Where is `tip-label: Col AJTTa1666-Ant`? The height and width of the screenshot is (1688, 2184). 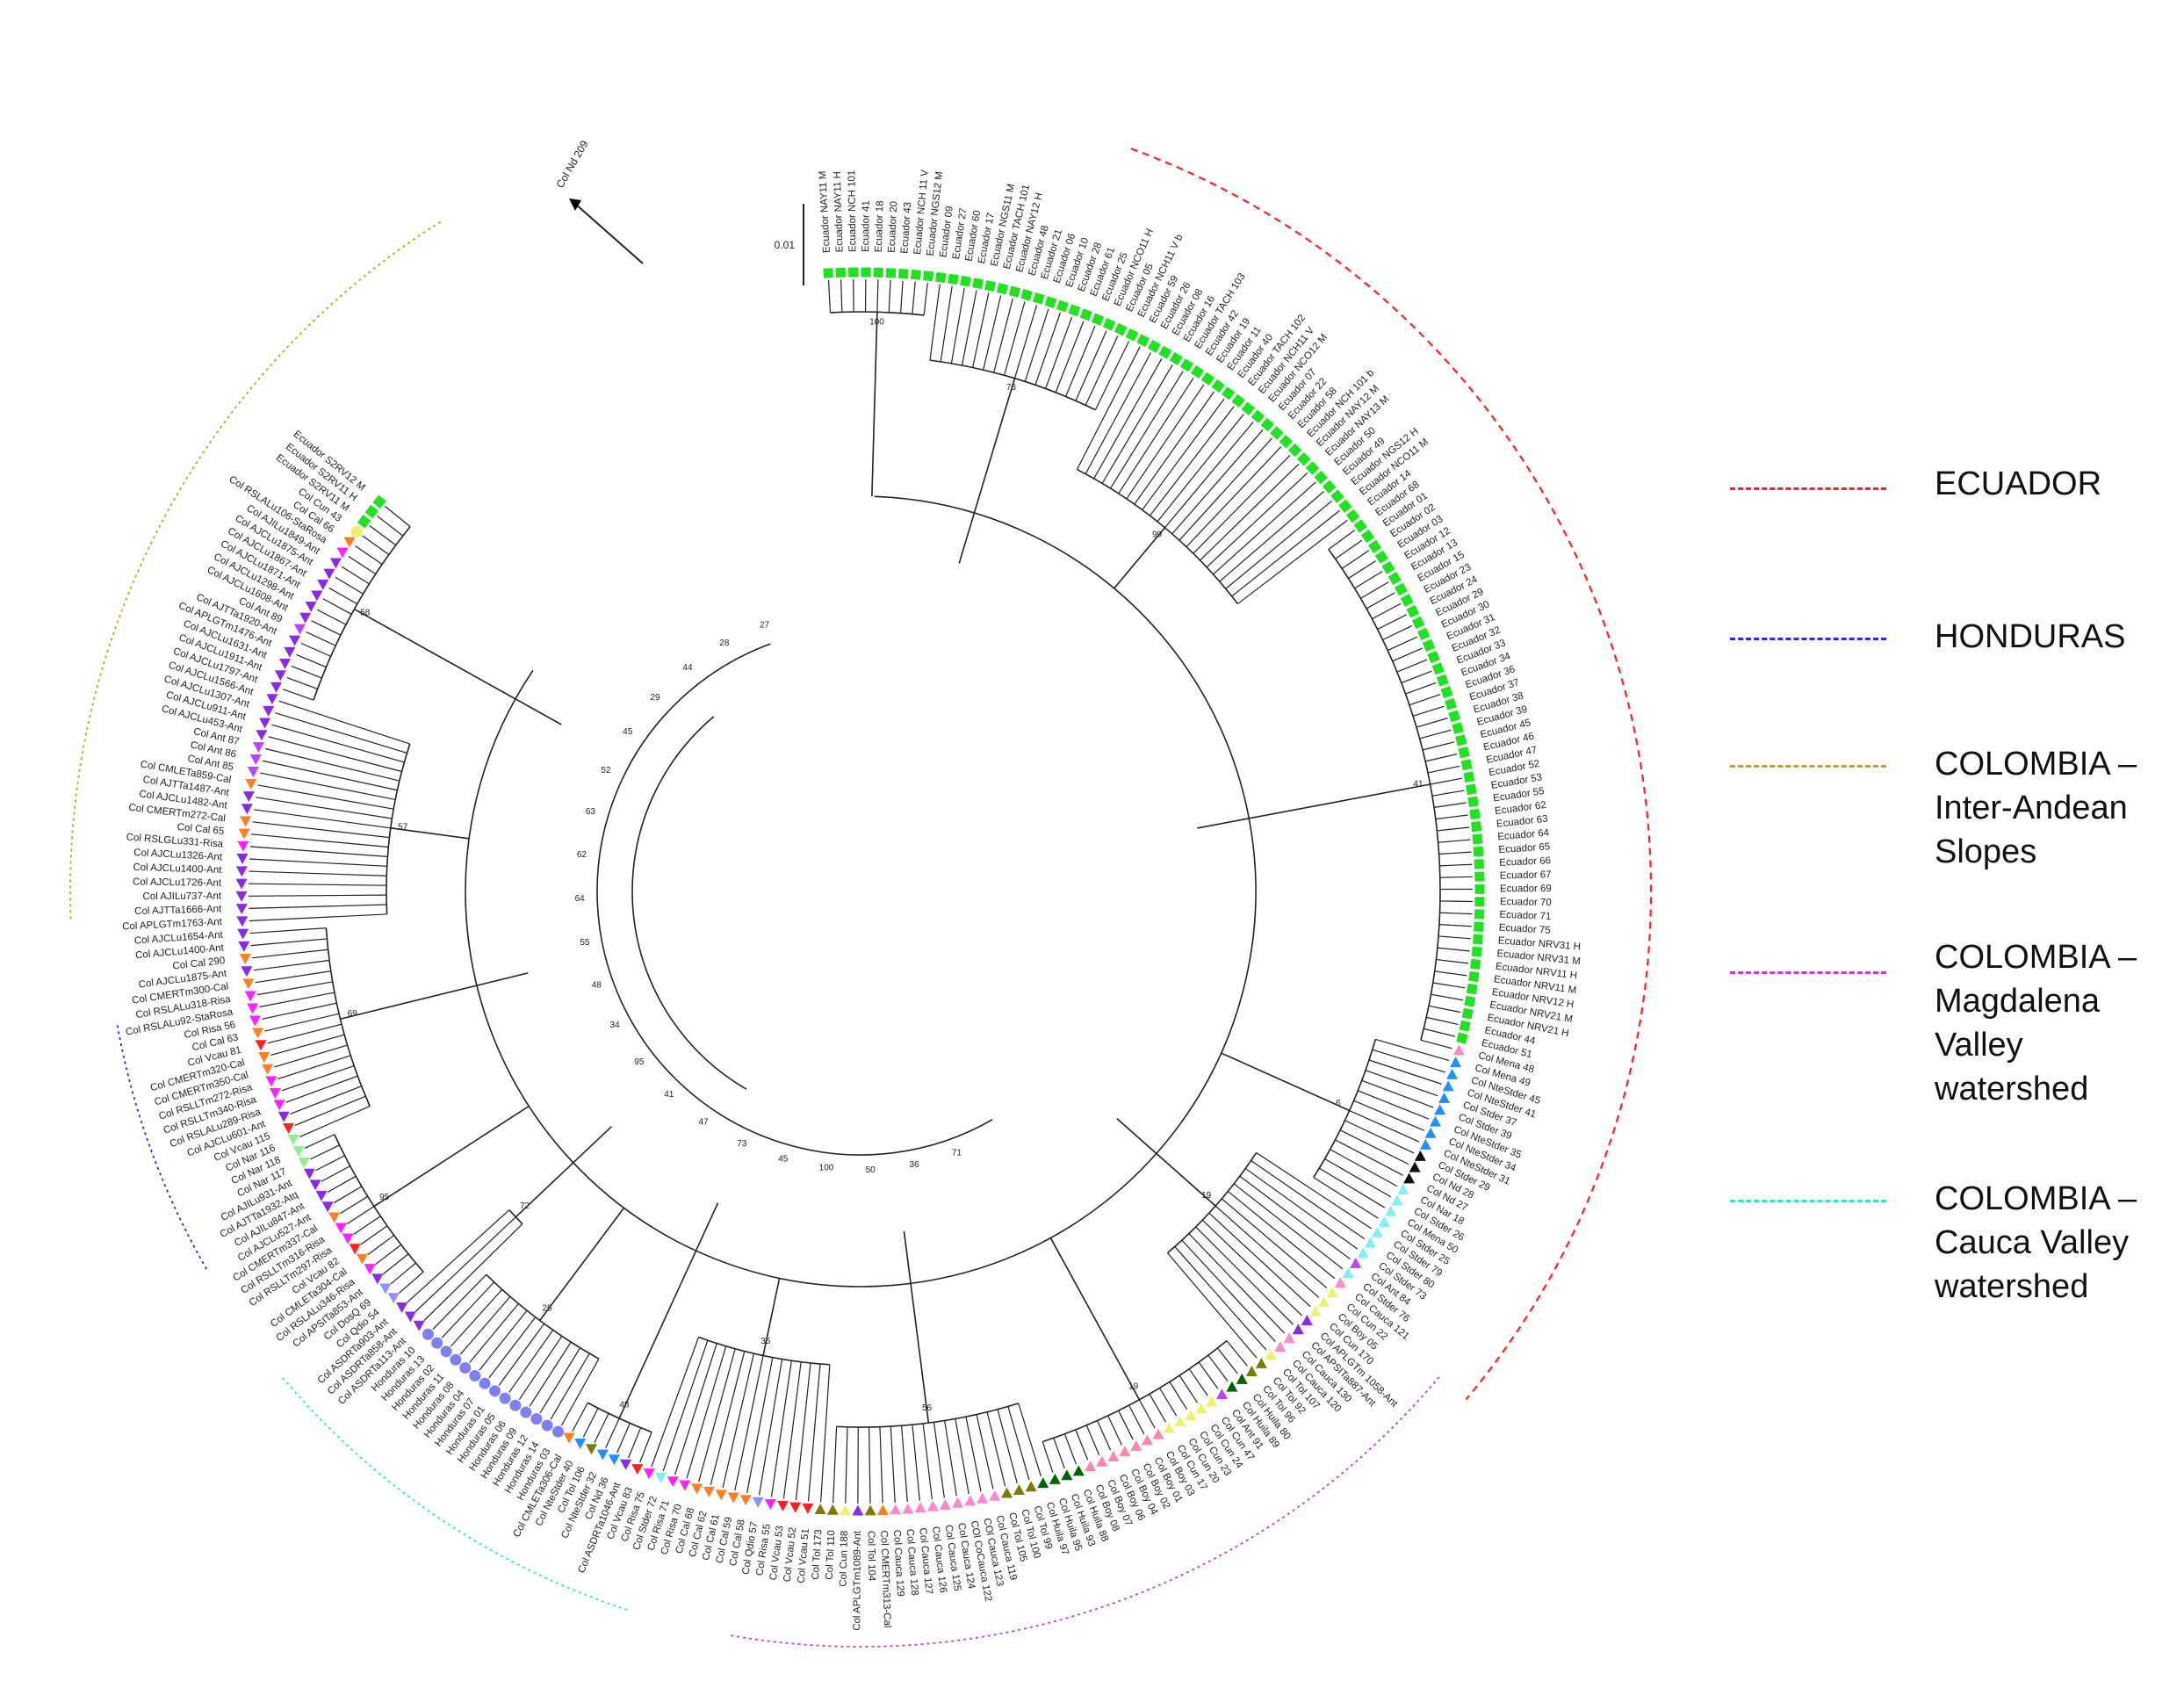 tip-label: Col AJTTa1666-Ant is located at coordinates (178, 910).